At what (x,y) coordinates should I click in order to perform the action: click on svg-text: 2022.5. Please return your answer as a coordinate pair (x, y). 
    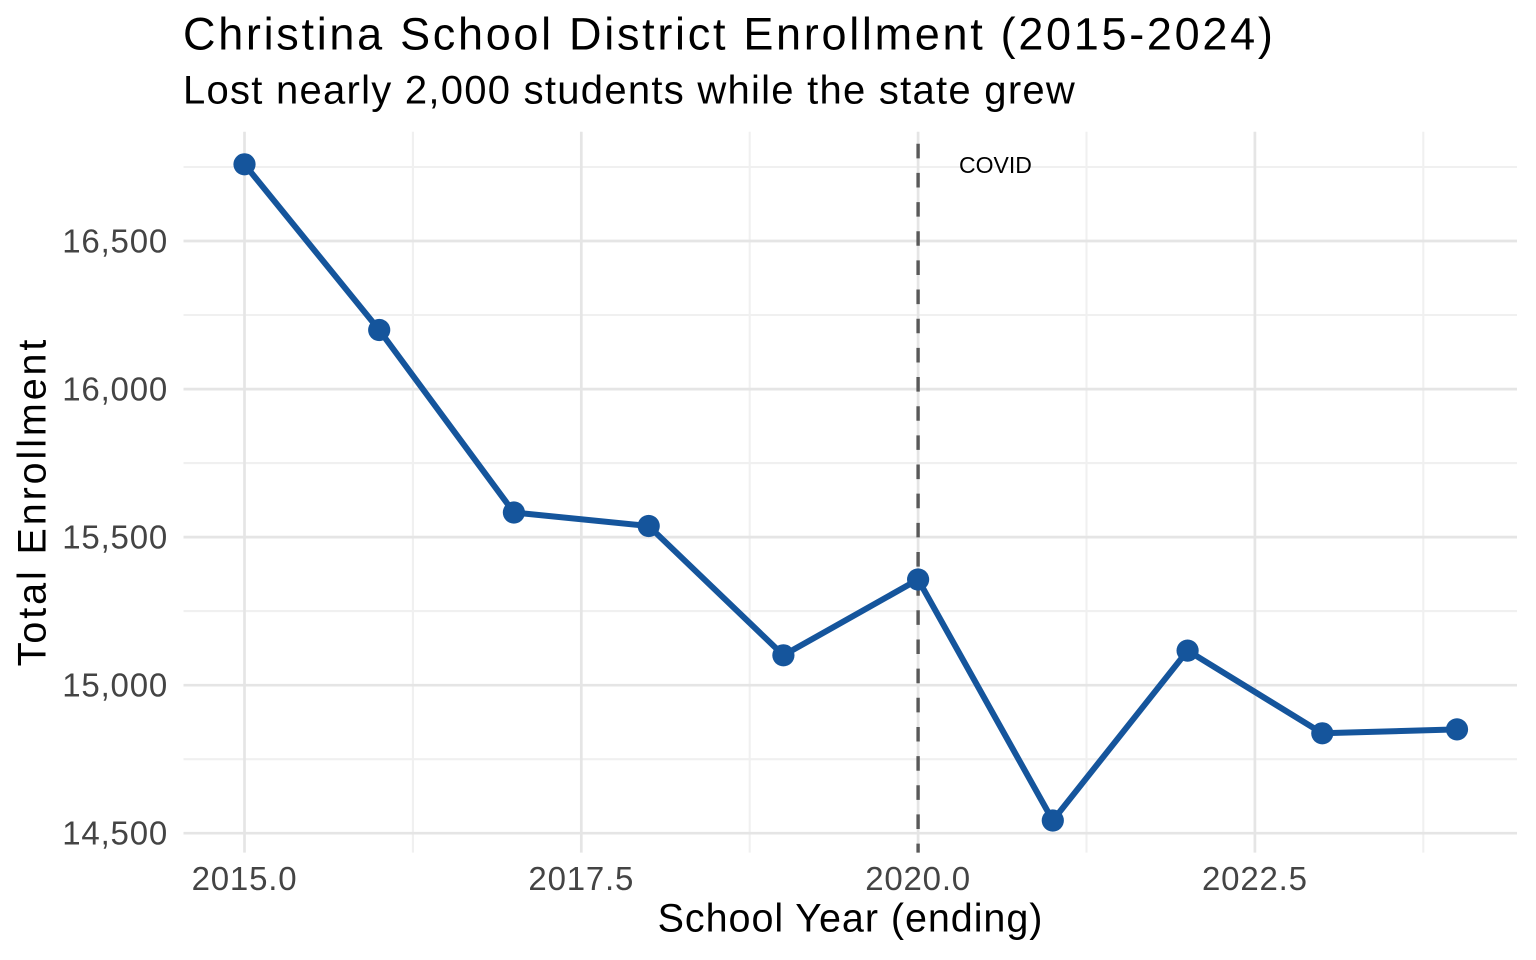
    Looking at the image, I should click on (1255, 878).